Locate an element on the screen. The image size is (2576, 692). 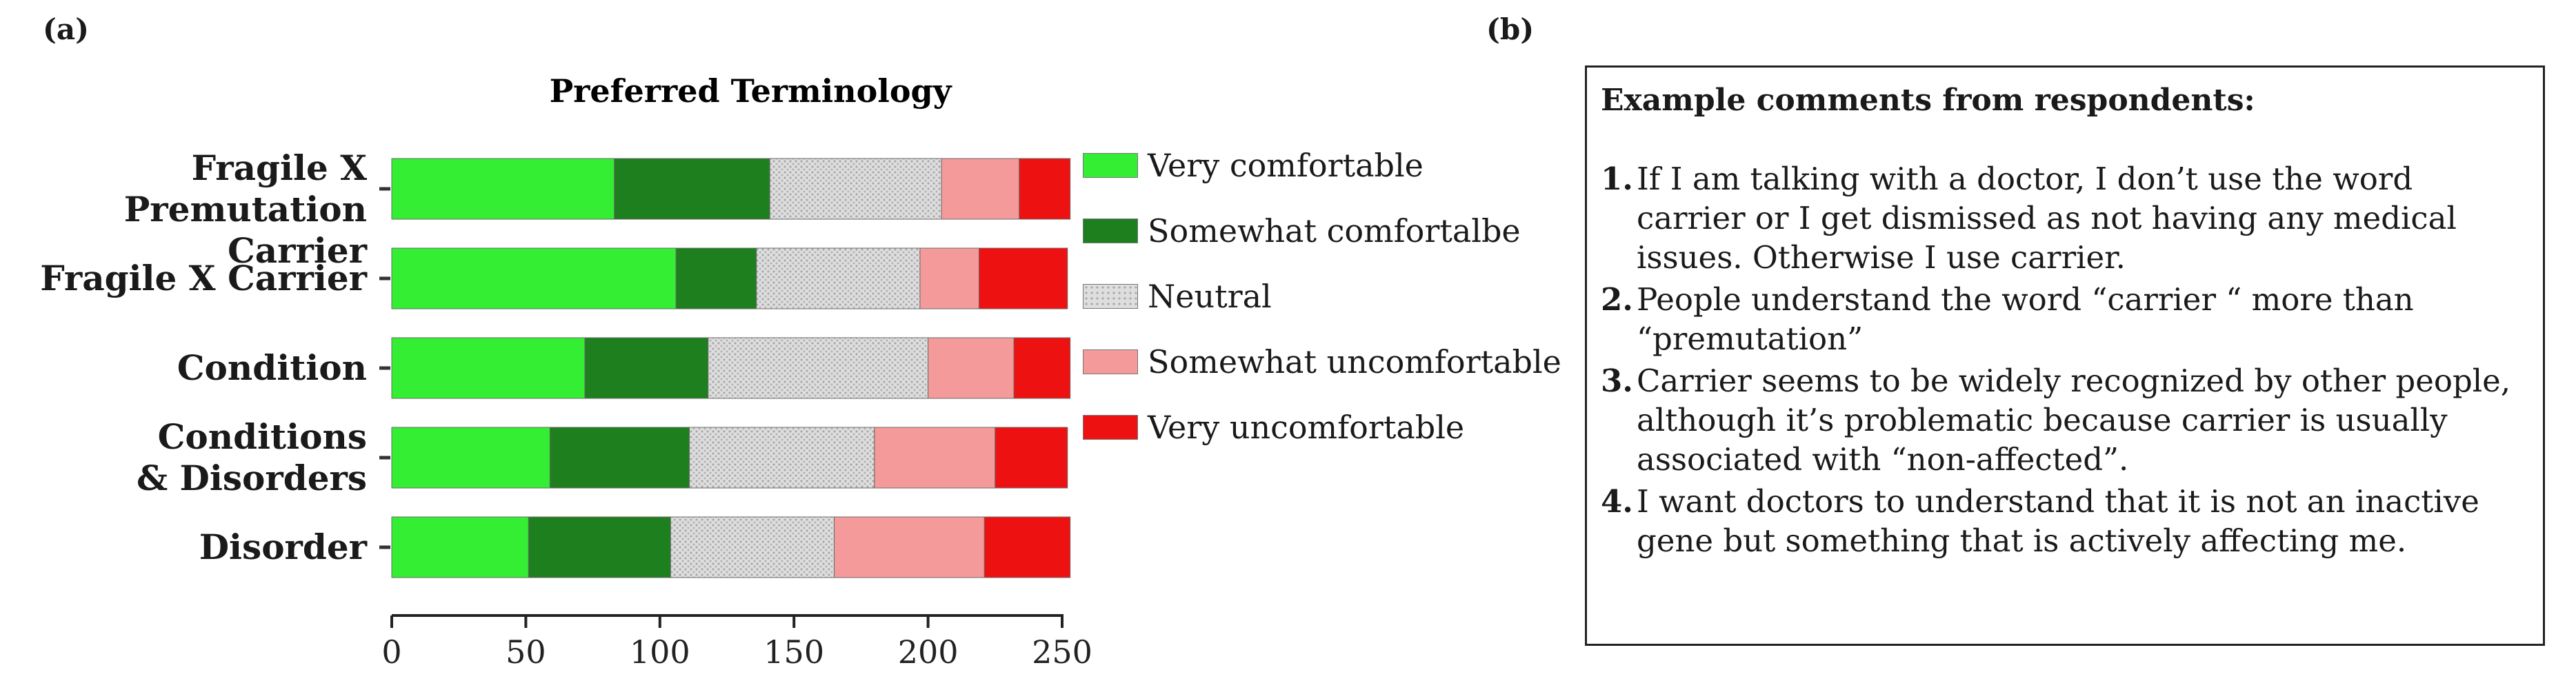
category-label-line: Premutation Carrier is located at coordinates (245, 230).